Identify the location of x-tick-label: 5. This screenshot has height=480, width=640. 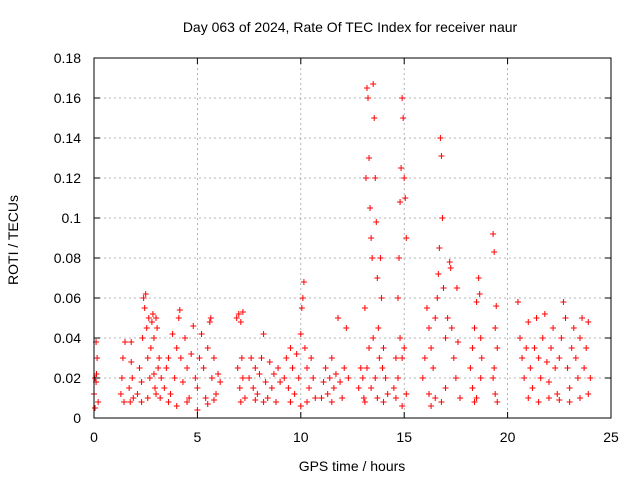
(198, 437).